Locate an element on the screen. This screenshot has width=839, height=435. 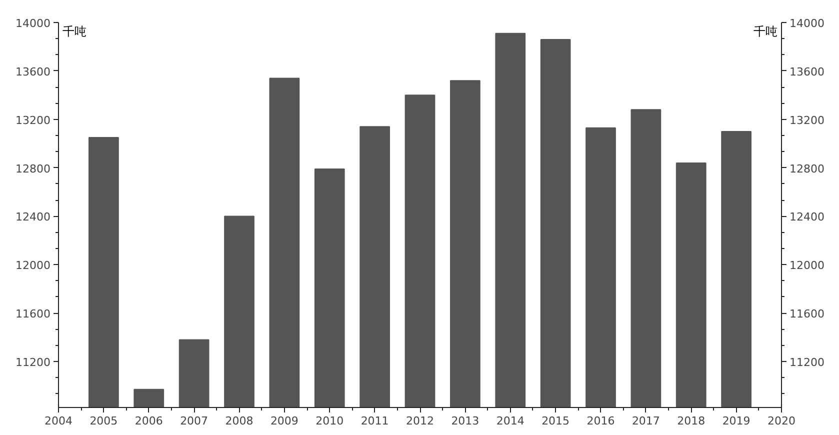
x-tick-label: 2020 is located at coordinates (782, 421).